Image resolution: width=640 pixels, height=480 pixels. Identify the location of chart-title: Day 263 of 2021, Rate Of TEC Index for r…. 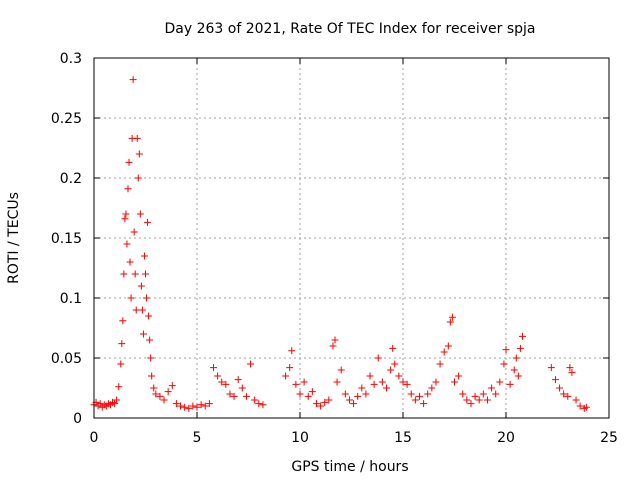
(349, 29).